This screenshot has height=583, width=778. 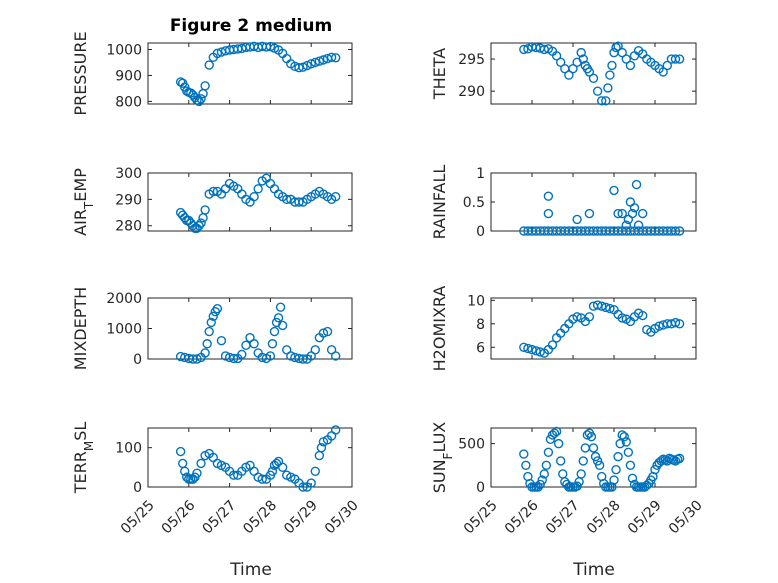 What do you see at coordinates (80, 73) in the screenshot?
I see `y-axis-label: PRESSURE` at bounding box center [80, 73].